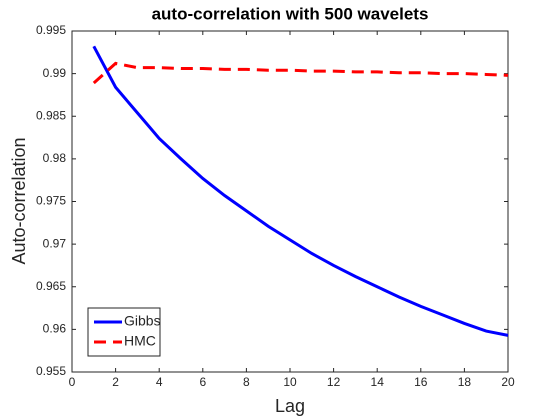  What do you see at coordinates (421, 382) in the screenshot?
I see `x-tick-label: 16` at bounding box center [421, 382].